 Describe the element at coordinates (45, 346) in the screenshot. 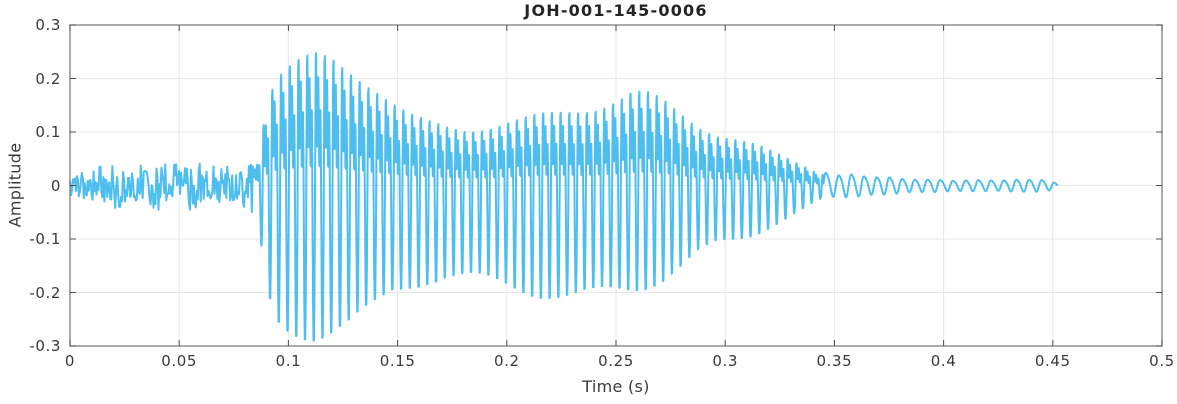

I see `y-tick-label: -0.3` at that location.